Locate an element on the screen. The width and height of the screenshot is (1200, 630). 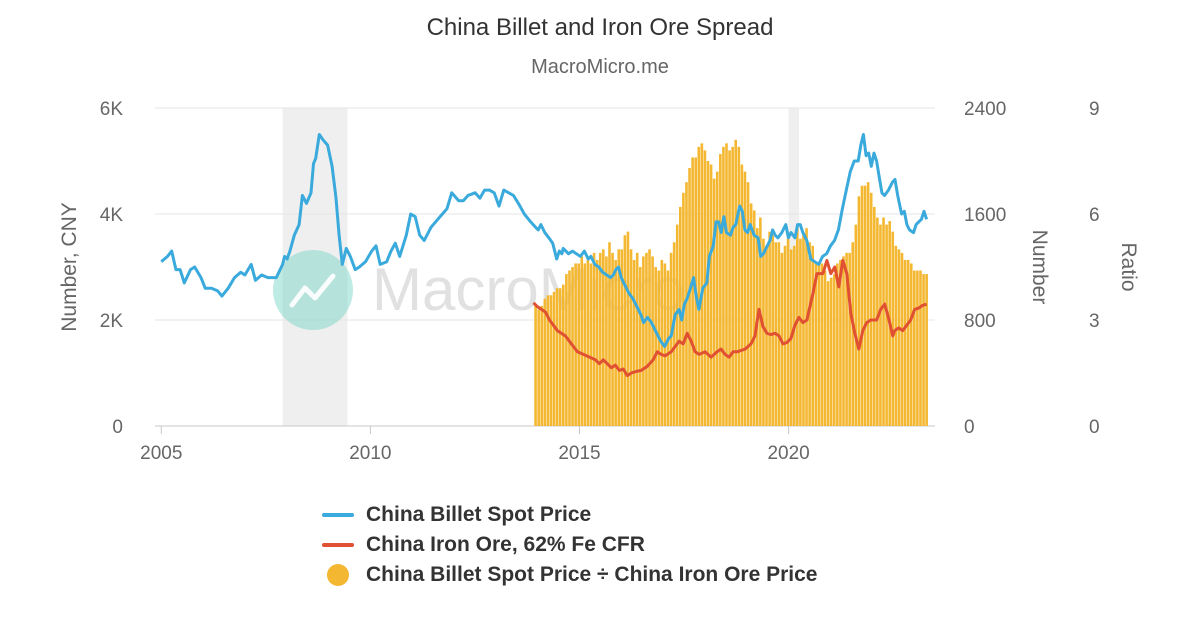
iron-ore-line is located at coordinates (730, 318).